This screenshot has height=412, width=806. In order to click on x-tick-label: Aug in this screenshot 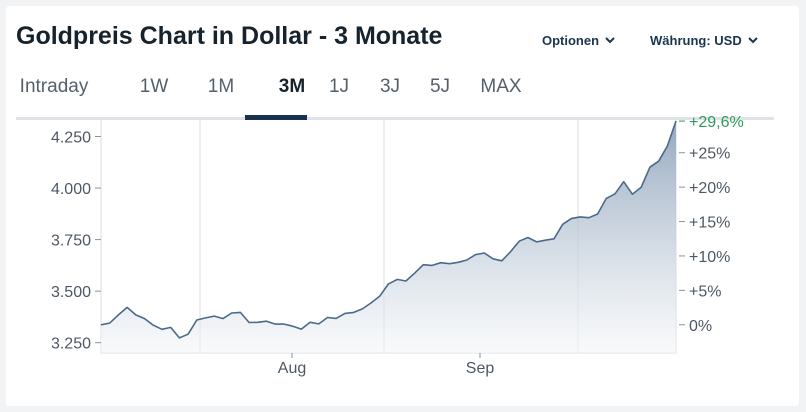, I will do `click(292, 368)`.